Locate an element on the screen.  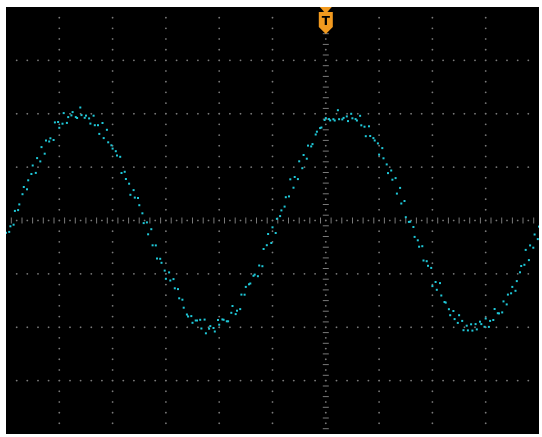
trigger-position-marker: T is located at coordinates (325, 20).